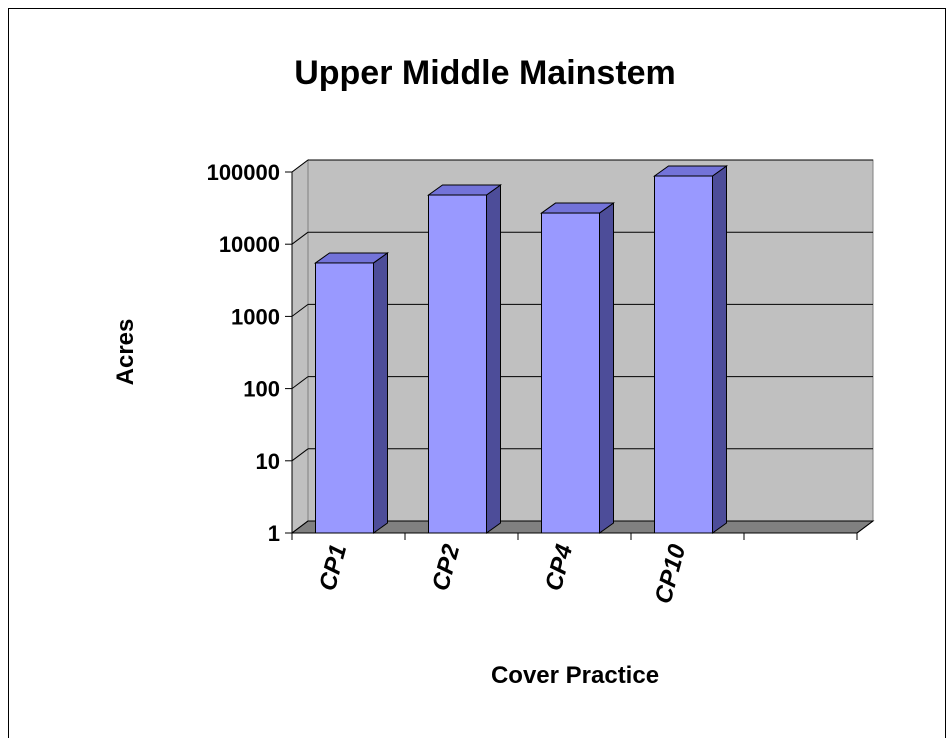 This screenshot has width=949, height=738. Describe the element at coordinates (255, 316) in the screenshot. I see `y-tick-label: 1000` at that location.